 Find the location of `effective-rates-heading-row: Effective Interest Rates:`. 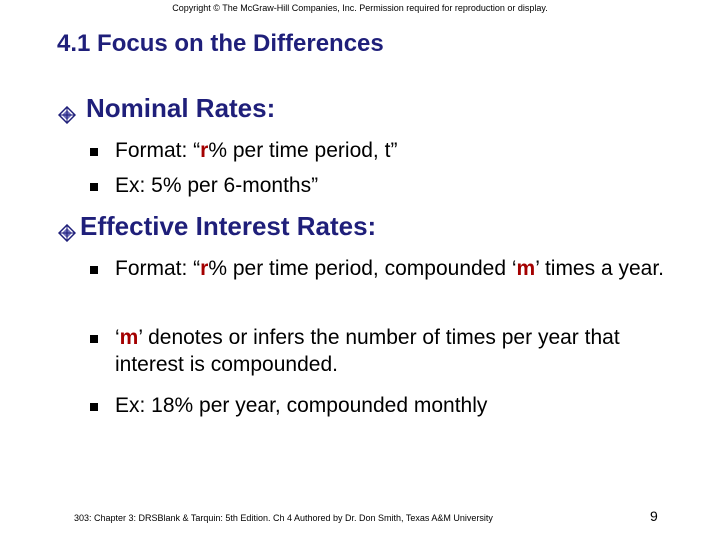

effective-rates-heading-row: Effective Interest Rates: is located at coordinates (217, 226).